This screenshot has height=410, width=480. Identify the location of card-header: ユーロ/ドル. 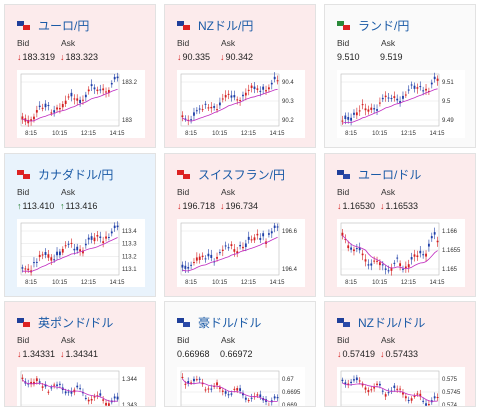
(379, 174).